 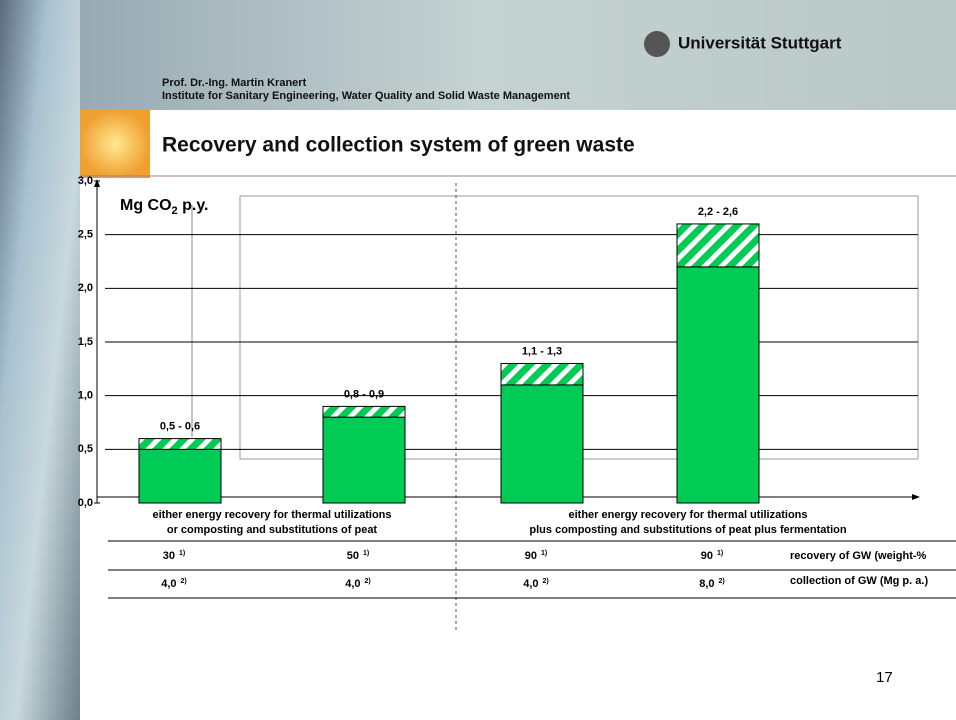 What do you see at coordinates (234, 83) in the screenshot?
I see `author: Prof. Dr.-Ing. Martin Kranert` at bounding box center [234, 83].